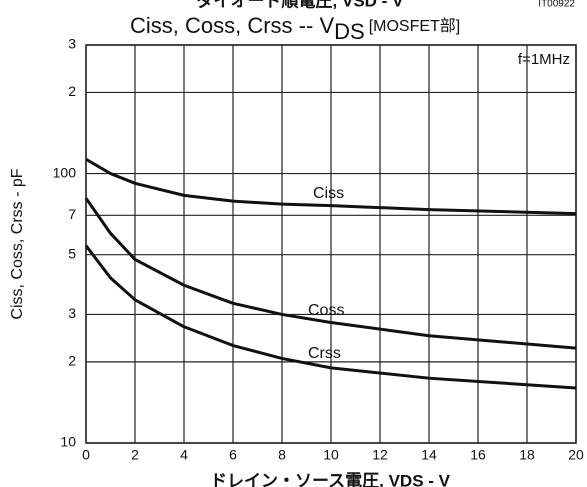  I want to click on y-tick-label: 5, so click(72, 253).